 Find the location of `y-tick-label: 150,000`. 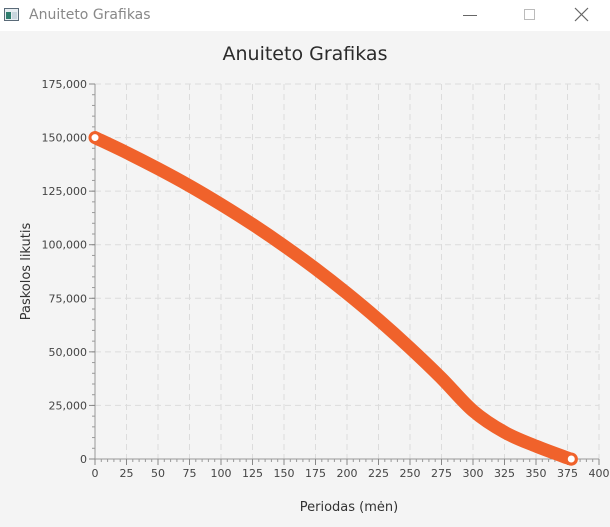

y-tick-label: 150,000 is located at coordinates (65, 138).